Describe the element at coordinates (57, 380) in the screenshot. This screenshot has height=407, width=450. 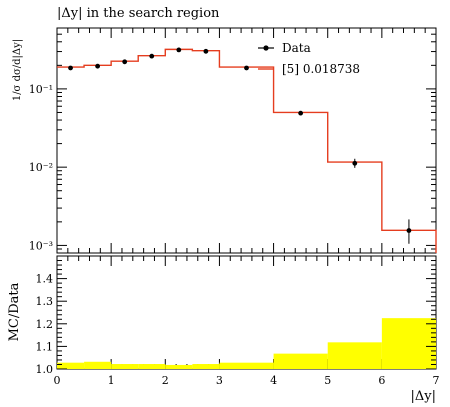
I see `x-tick-label: 0` at that location.